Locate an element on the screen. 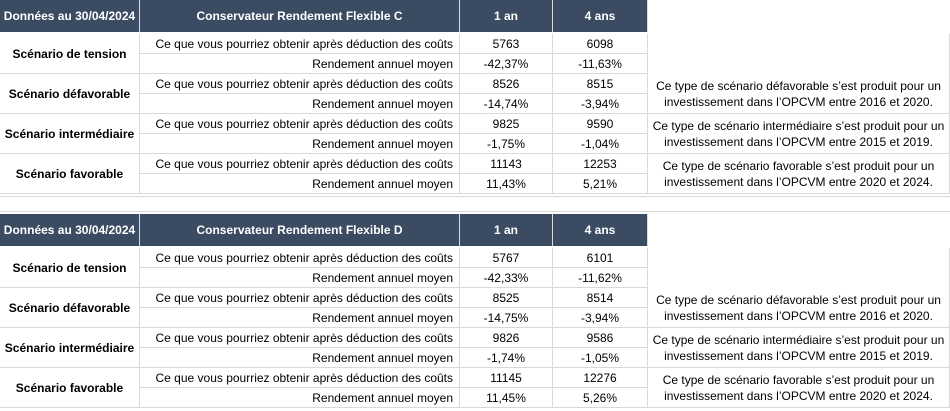 The image size is (950, 411). yield-1-year: -42,37% is located at coordinates (506, 64).